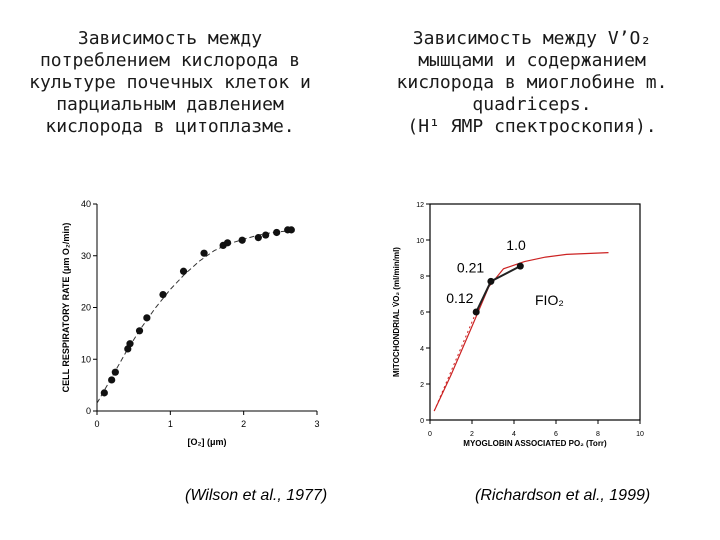 The height and width of the screenshot is (540, 720). Describe the element at coordinates (640, 434) in the screenshot. I see `x-tick-label: 10` at that location.